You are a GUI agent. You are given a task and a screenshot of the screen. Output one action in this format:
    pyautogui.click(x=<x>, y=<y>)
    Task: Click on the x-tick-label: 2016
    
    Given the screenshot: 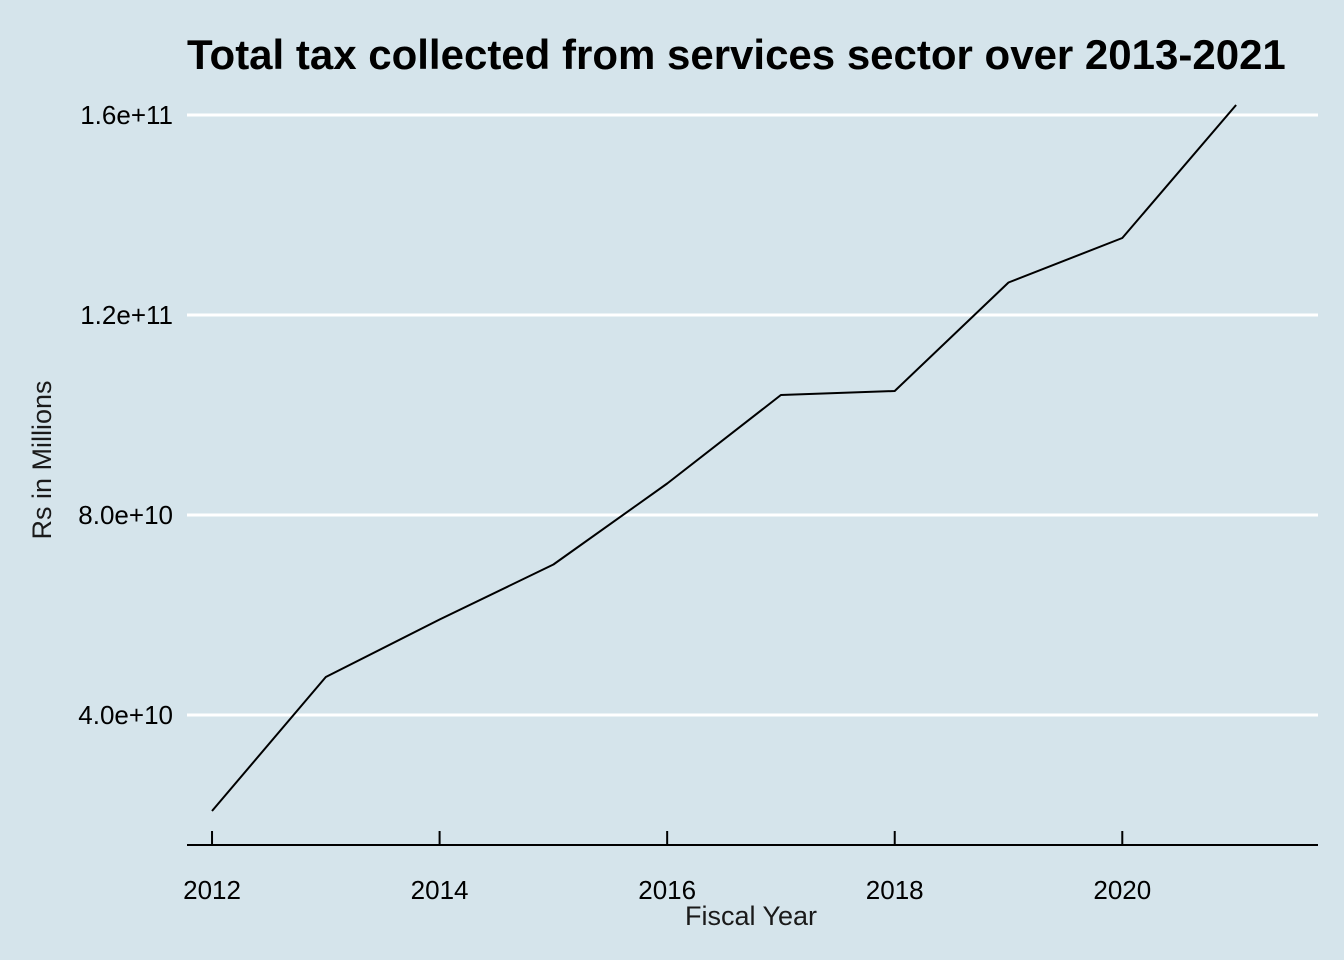 What is the action you would take?
    pyautogui.click(x=667, y=890)
    